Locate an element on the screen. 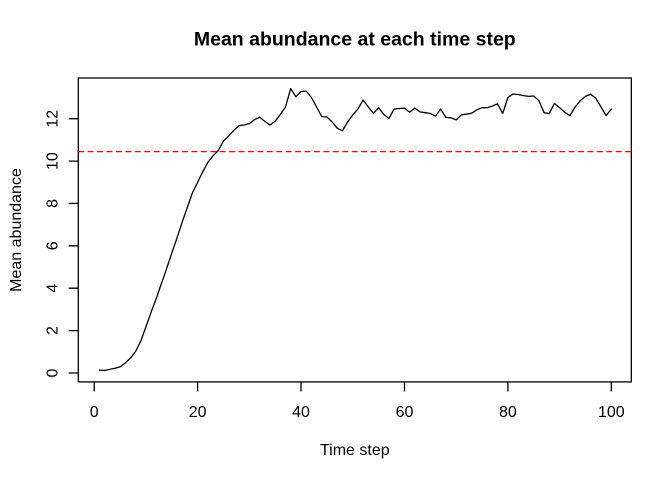 This screenshot has height=485, width=672. svg-text: 20 is located at coordinates (198, 412).